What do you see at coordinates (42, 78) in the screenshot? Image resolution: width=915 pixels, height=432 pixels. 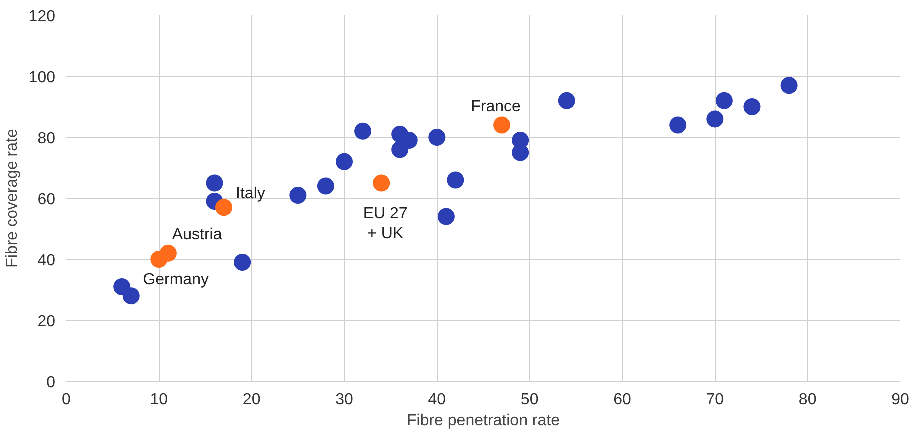 I see `y-tick-label: 100` at bounding box center [42, 78].